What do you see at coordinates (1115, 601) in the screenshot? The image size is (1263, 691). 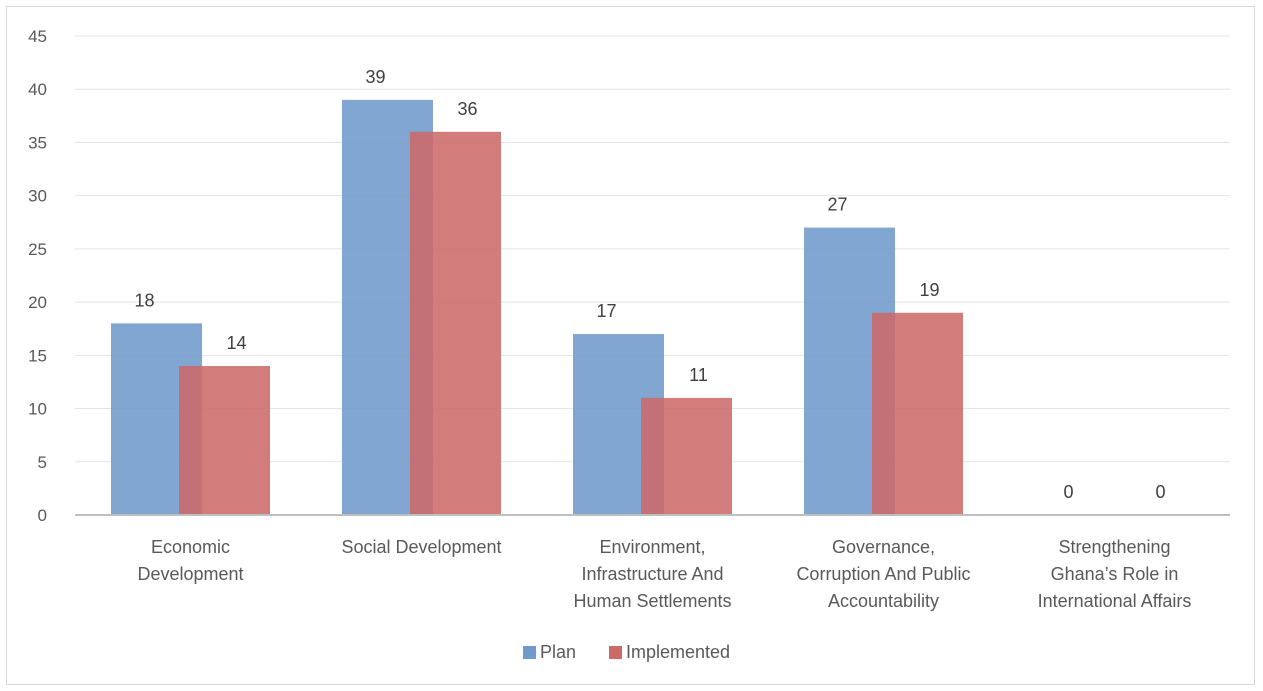 I see `x-tick-label: International Affairs` at bounding box center [1115, 601].